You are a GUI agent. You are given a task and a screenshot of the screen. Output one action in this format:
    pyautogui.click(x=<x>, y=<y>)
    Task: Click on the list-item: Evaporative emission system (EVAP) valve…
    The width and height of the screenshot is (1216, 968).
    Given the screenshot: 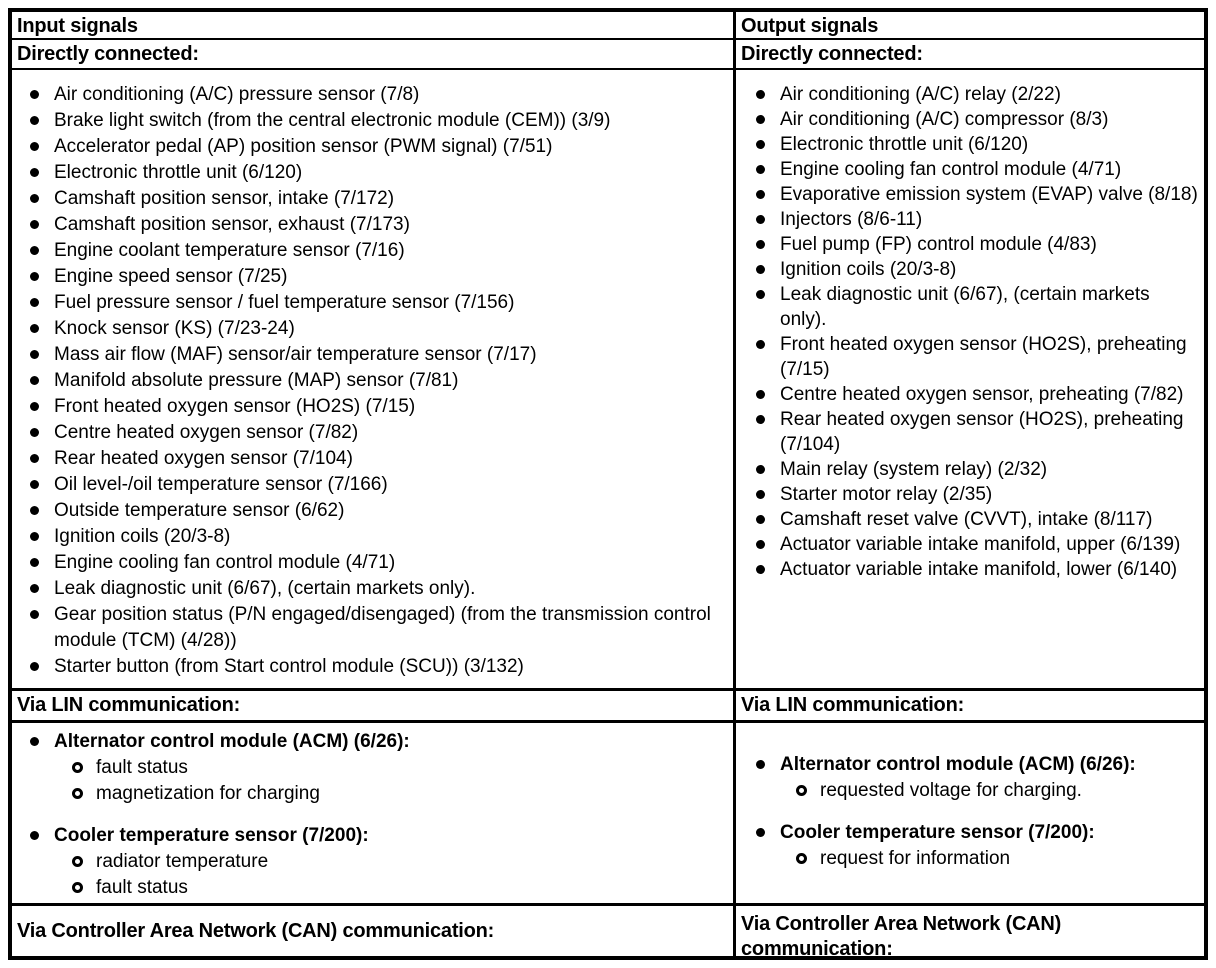 What is the action you would take?
    pyautogui.click(x=967, y=194)
    